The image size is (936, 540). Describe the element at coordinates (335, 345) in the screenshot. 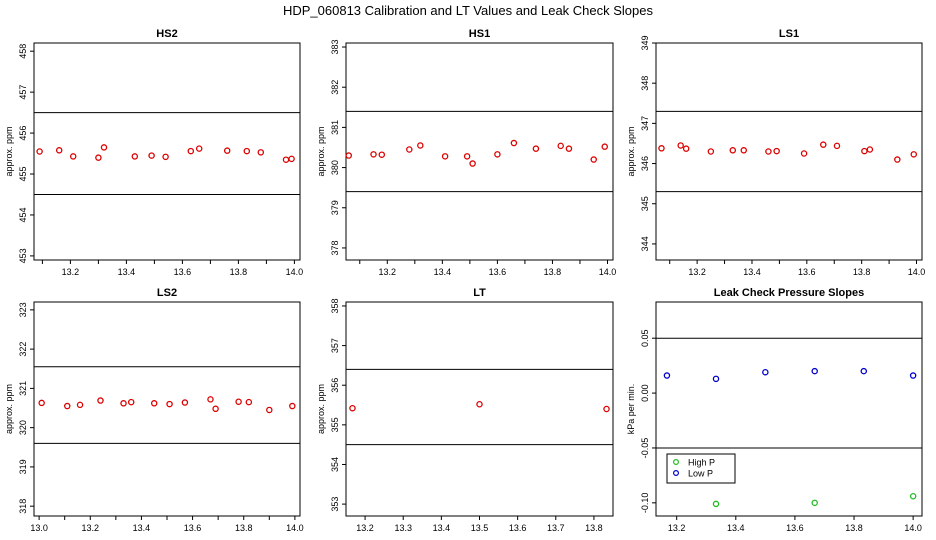

I see `y-tick-label: 357` at that location.